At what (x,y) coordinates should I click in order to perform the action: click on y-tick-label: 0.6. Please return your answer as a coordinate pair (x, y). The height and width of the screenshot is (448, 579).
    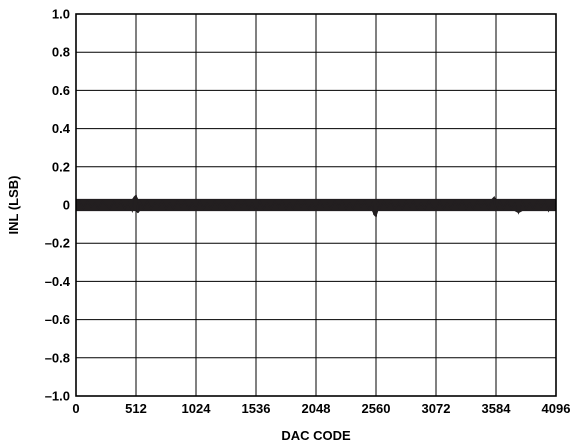
    Looking at the image, I should click on (61, 90).